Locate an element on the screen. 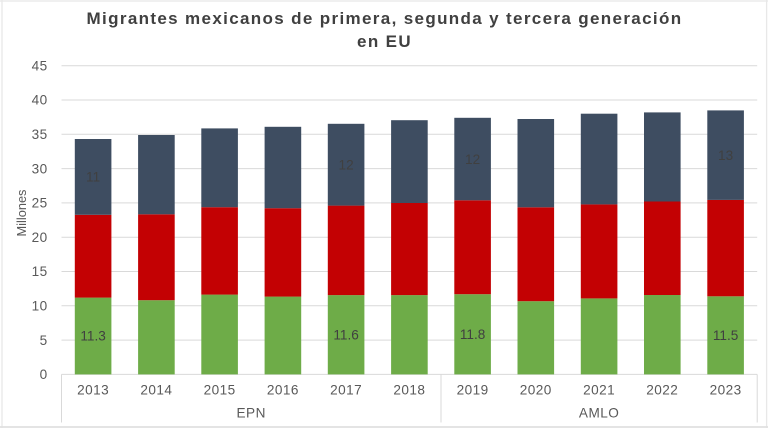 The image size is (768, 428). svg-text: 35 is located at coordinates (40, 134).